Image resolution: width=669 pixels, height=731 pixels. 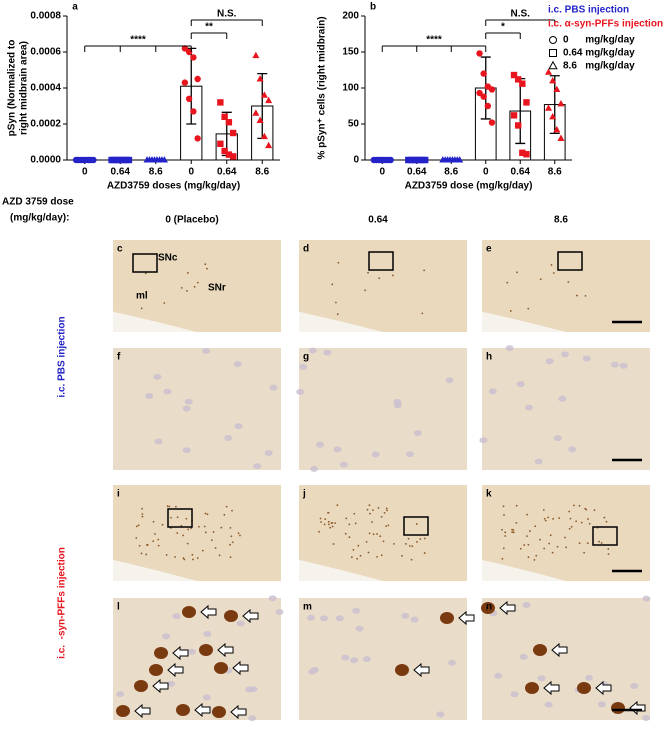 I want to click on y-axis-label: % pSyn⁺ cells (right midbrain), so click(x=322, y=87).